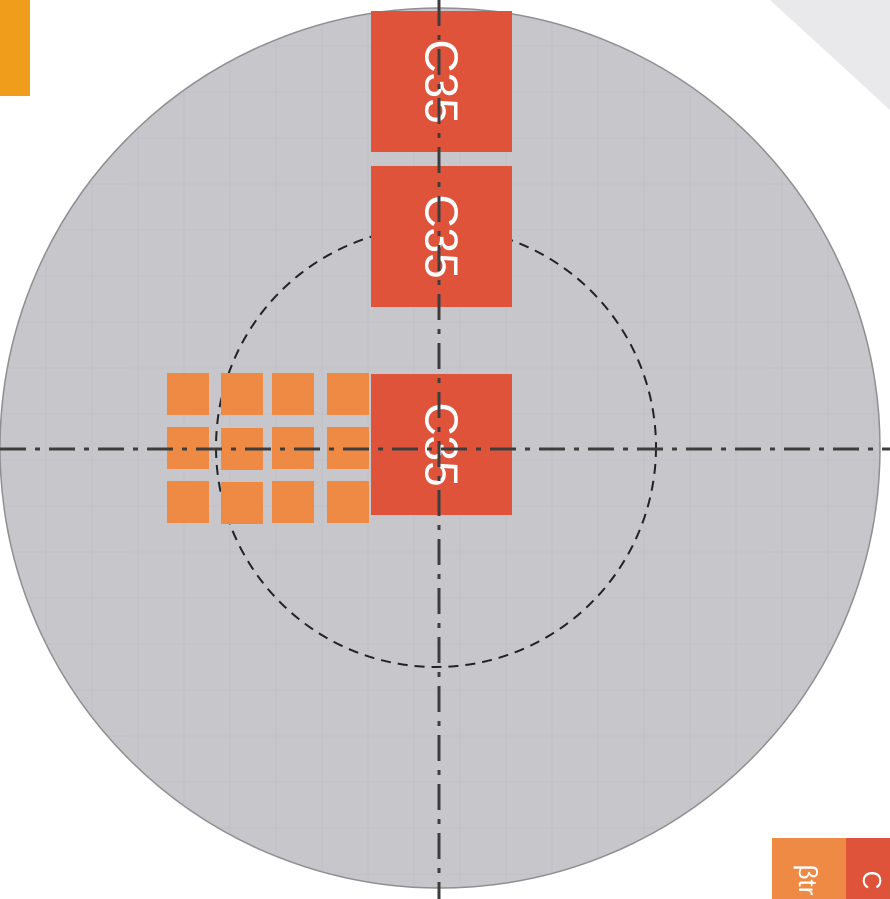 This screenshot has width=890, height=899. I want to click on large-die-group: C35 C35 C35, so click(441, 263).